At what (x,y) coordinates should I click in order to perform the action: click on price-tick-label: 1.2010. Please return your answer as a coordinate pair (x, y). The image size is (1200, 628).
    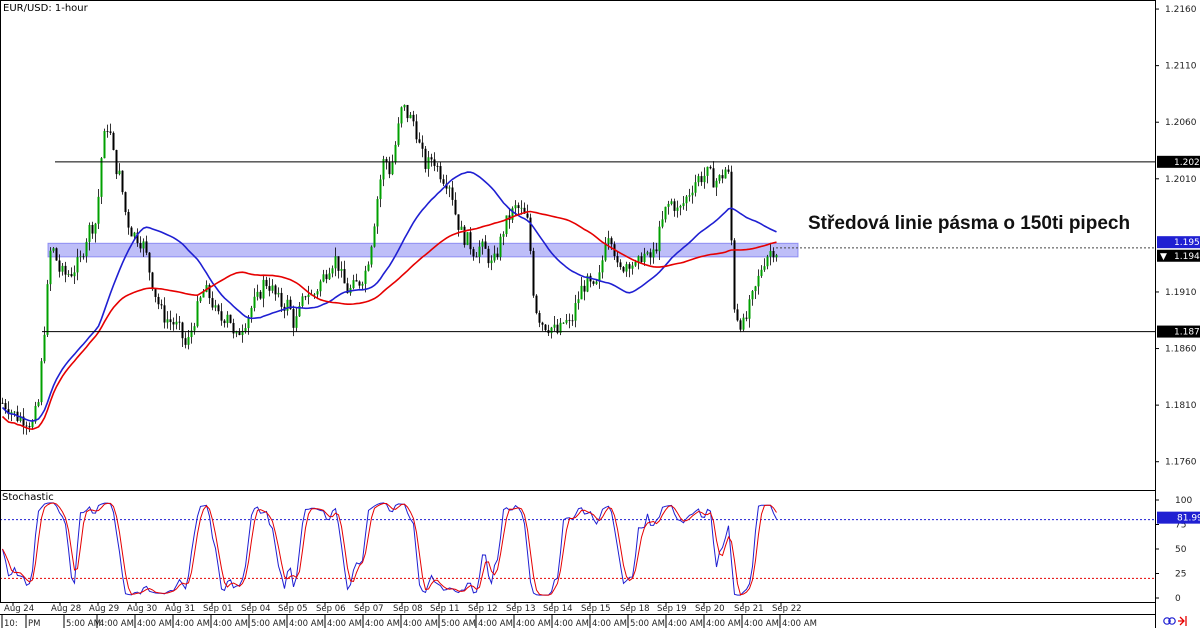
    Looking at the image, I should click on (1181, 180).